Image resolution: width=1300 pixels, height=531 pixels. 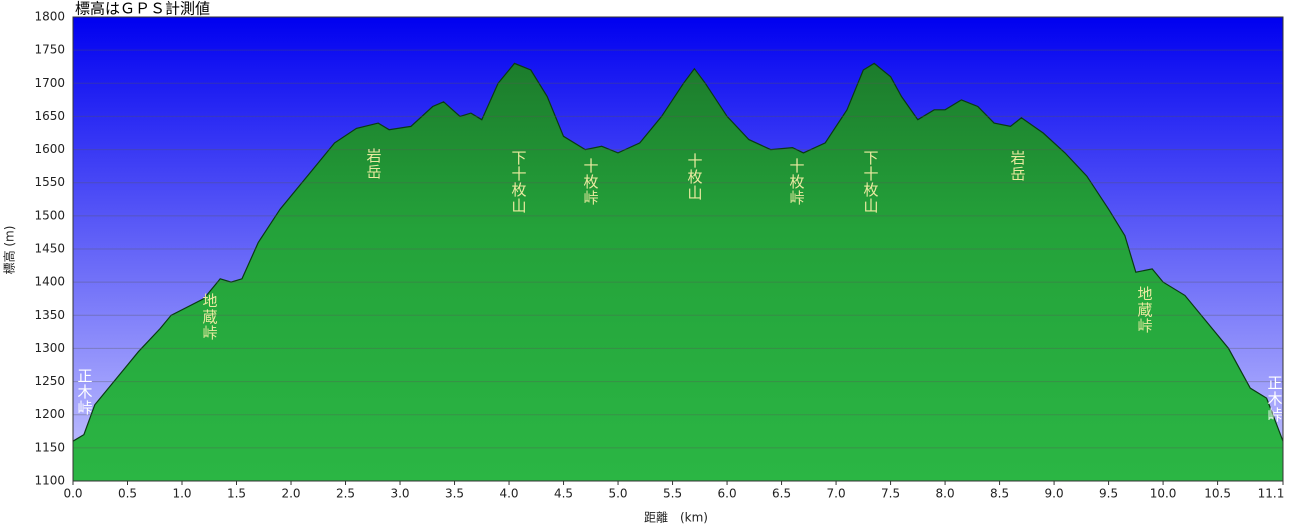 I want to click on y-tick-label: 1800, so click(x=49, y=17).